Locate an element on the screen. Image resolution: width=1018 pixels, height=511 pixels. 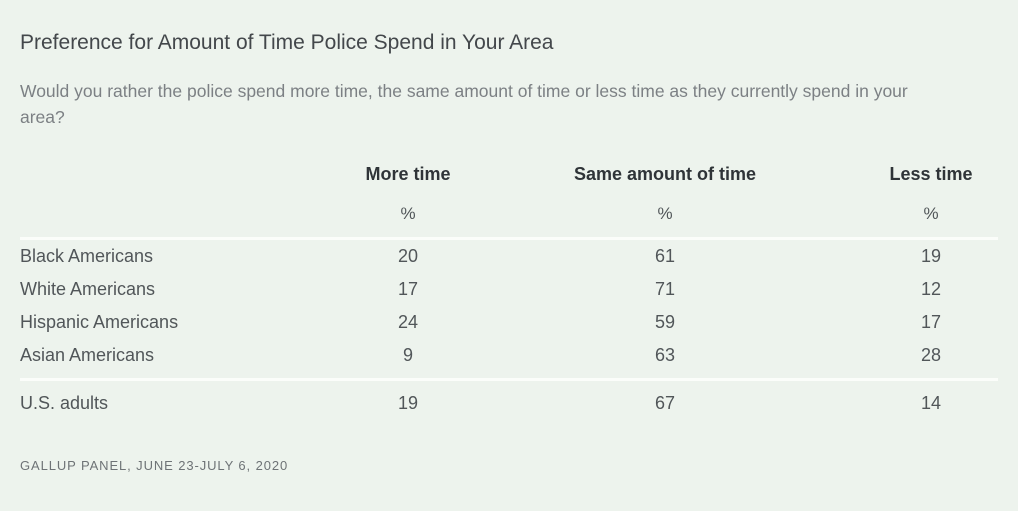
column-header-less-time: Less time is located at coordinates (931, 174).